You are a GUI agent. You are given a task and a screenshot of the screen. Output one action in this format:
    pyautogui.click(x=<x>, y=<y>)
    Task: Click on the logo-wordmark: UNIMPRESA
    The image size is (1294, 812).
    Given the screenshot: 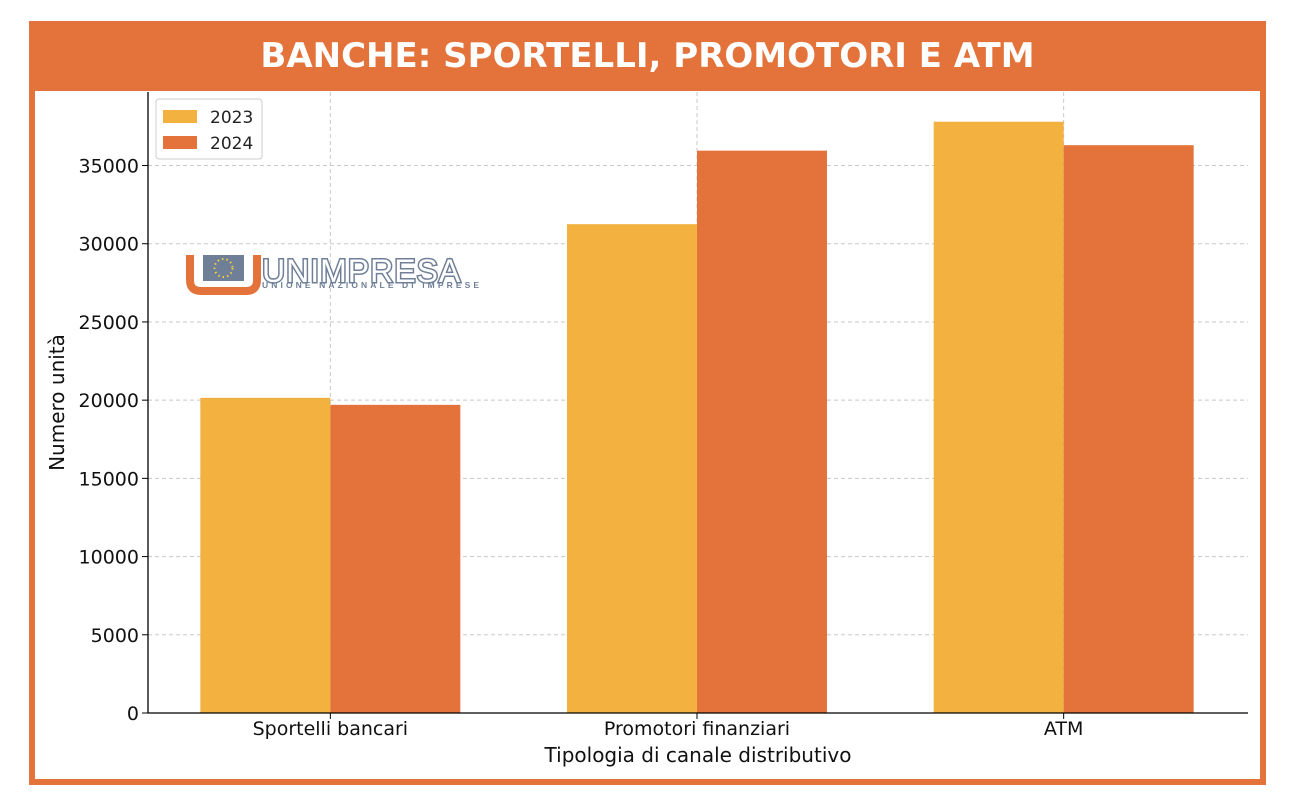 What is the action you would take?
    pyautogui.click(x=361, y=271)
    